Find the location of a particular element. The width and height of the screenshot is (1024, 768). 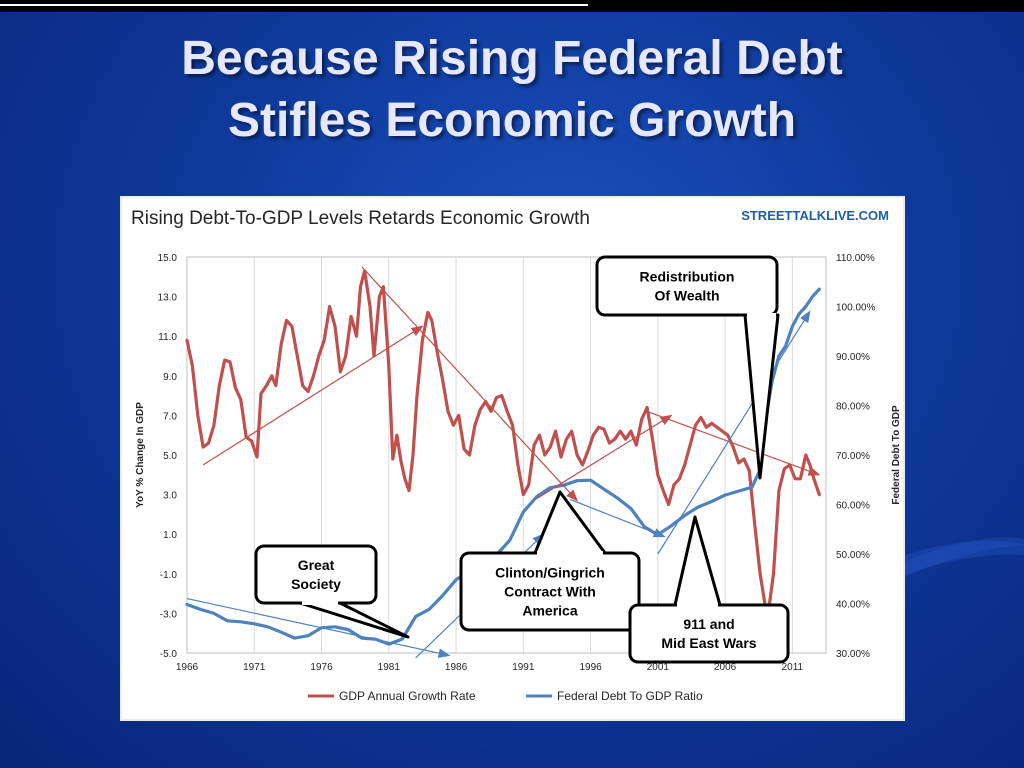

y2-tick-label: 40.00% is located at coordinates (853, 605).